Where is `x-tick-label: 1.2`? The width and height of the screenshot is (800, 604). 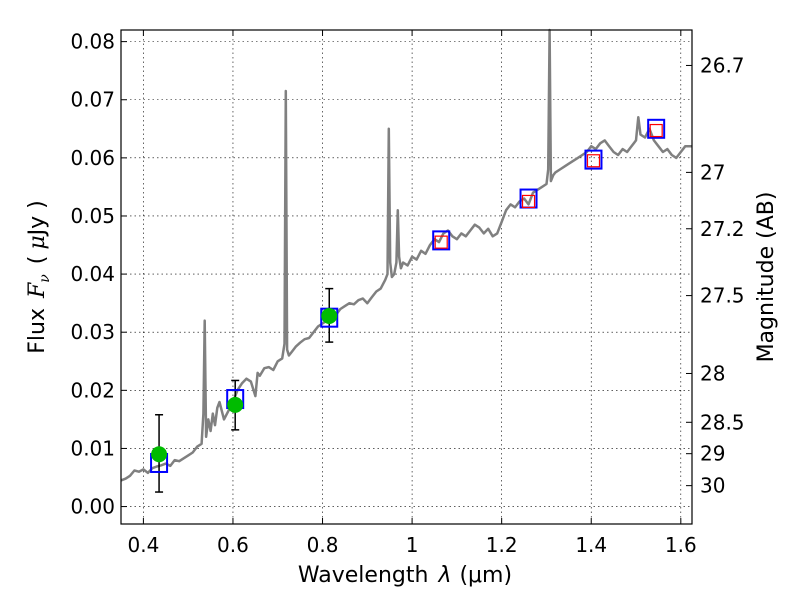 x-tick-label: 1.2 is located at coordinates (502, 545).